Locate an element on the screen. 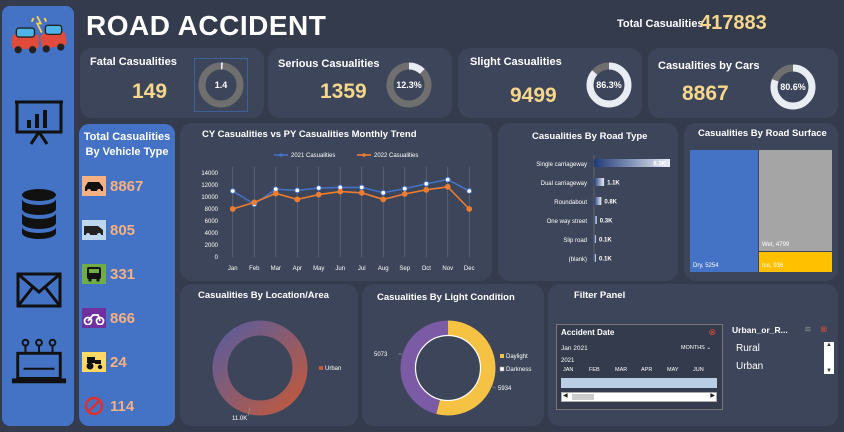 This screenshot has width=844, height=432. location-title: Casualities By Location/Area is located at coordinates (263, 295).